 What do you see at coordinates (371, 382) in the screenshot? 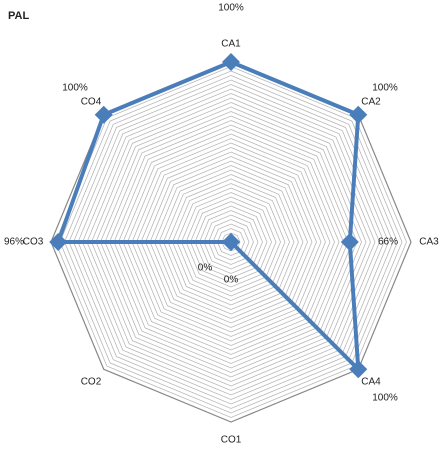
I see `category-label: CA4` at bounding box center [371, 382].